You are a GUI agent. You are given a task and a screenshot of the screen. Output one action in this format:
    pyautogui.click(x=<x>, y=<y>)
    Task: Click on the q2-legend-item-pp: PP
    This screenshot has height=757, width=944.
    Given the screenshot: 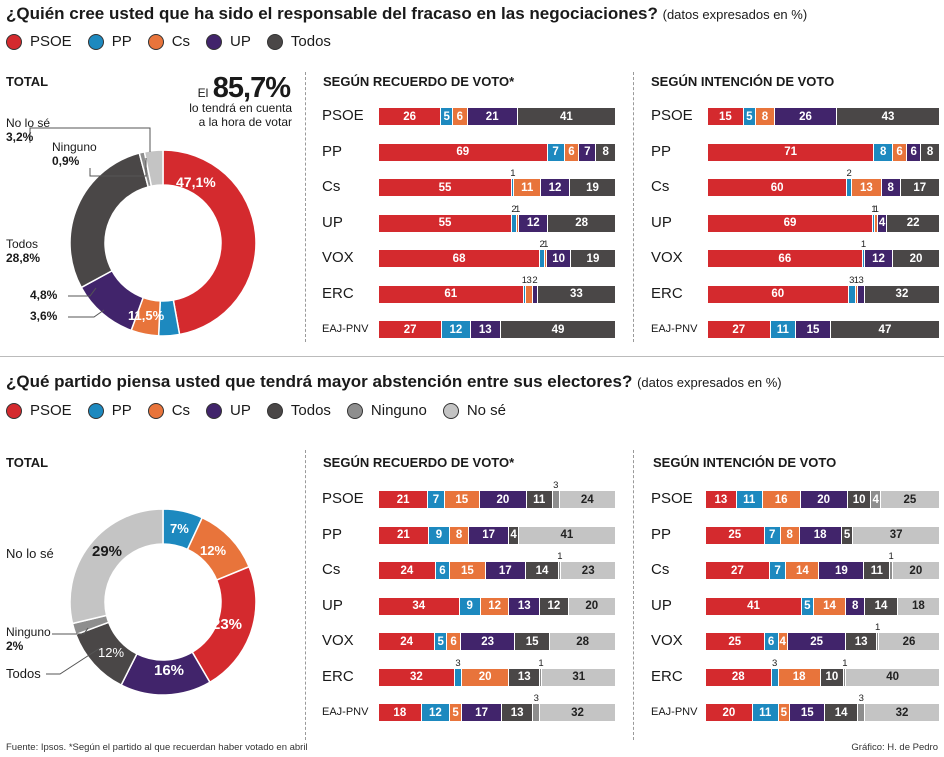 What is the action you would take?
    pyautogui.click(x=109, y=410)
    